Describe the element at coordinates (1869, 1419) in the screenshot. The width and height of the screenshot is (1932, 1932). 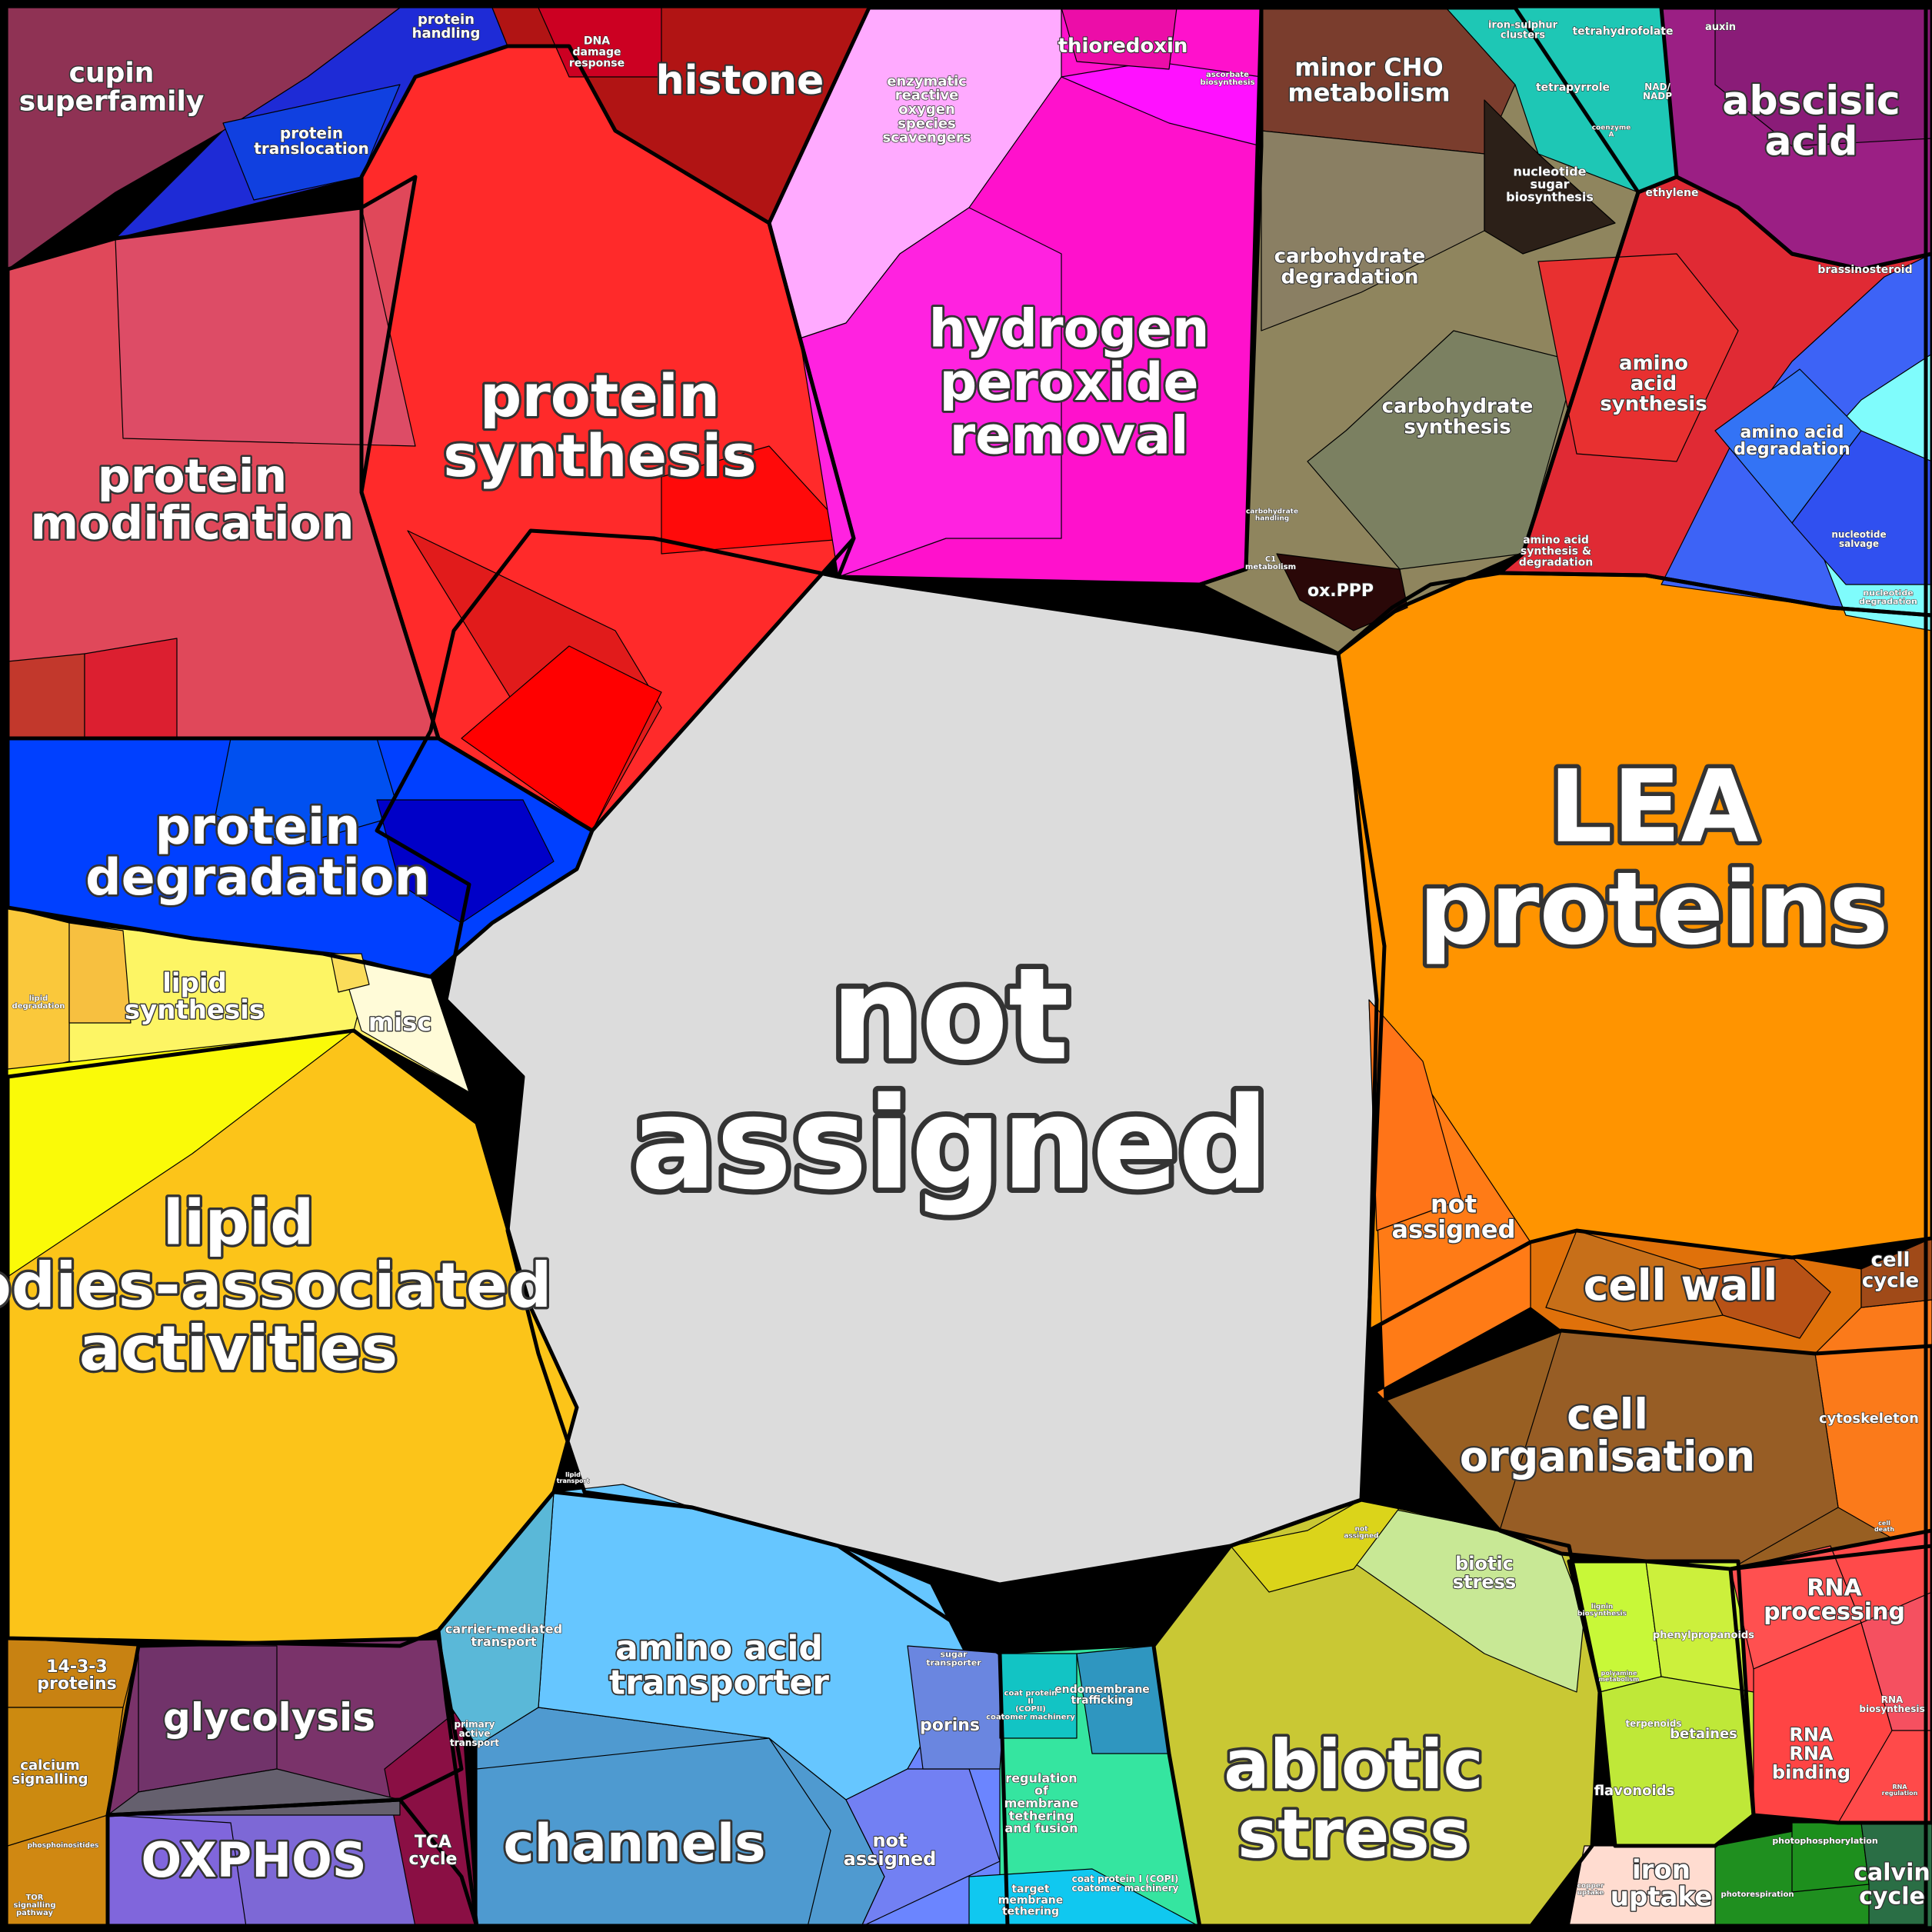
I see `label-cytoskeleton: cytoskeleton` at that location.